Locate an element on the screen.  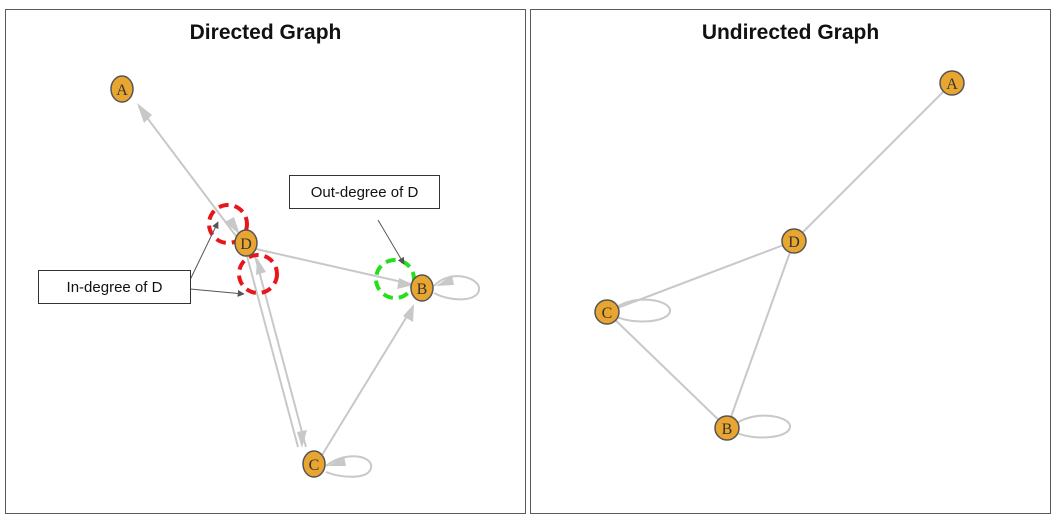
u-node-d: D is located at coordinates (794, 241).